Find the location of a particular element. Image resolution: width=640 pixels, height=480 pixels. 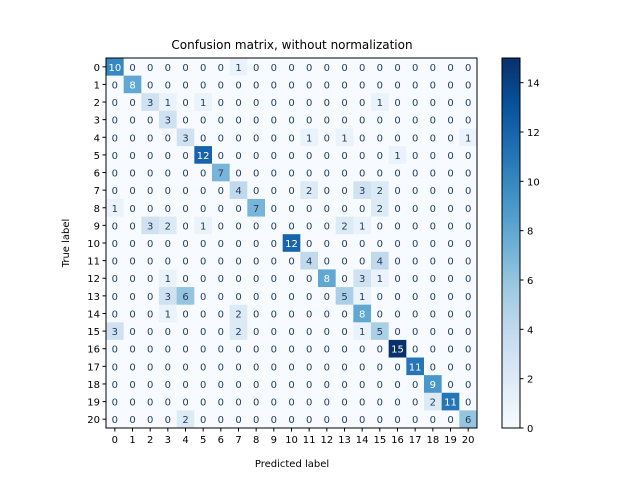

cell-value-11-18: 0 is located at coordinates (433, 262).